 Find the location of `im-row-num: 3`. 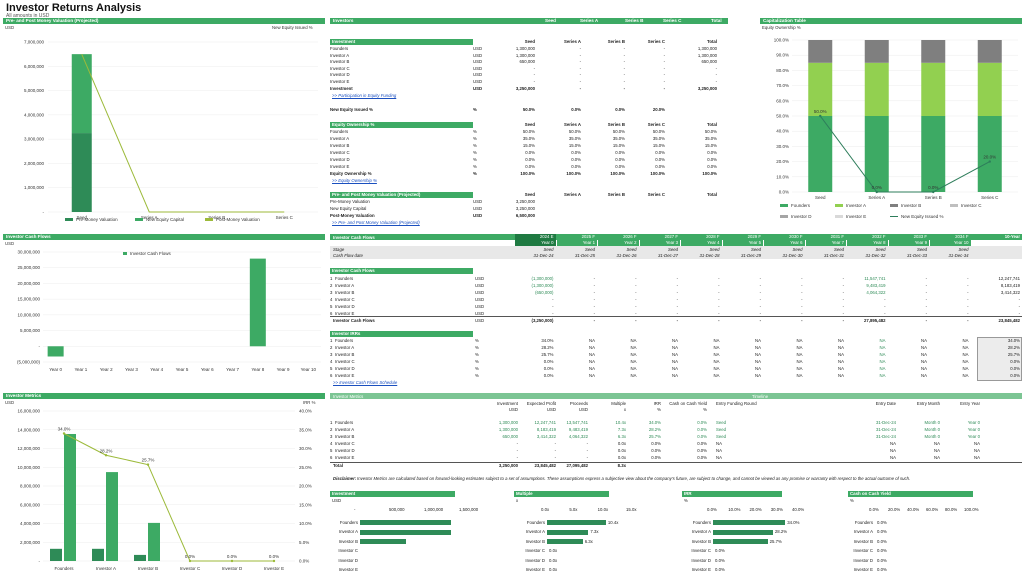

im-row-num: 3 is located at coordinates (331, 436).